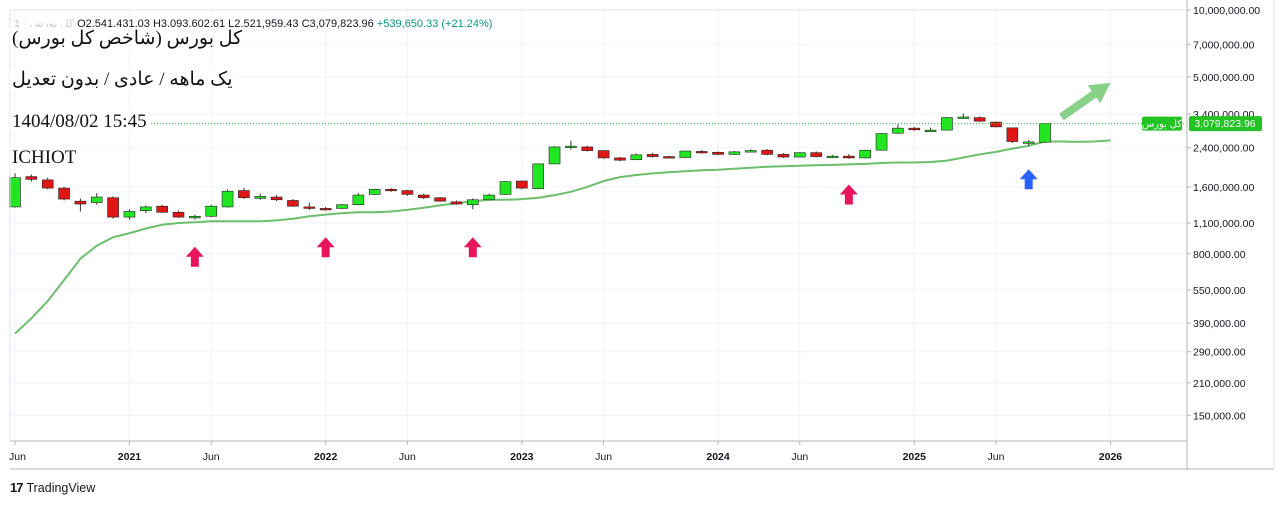 Image resolution: width=1282 pixels, height=510 pixels. I want to click on y-tick-label: 1,100,000.00, so click(1223, 224).